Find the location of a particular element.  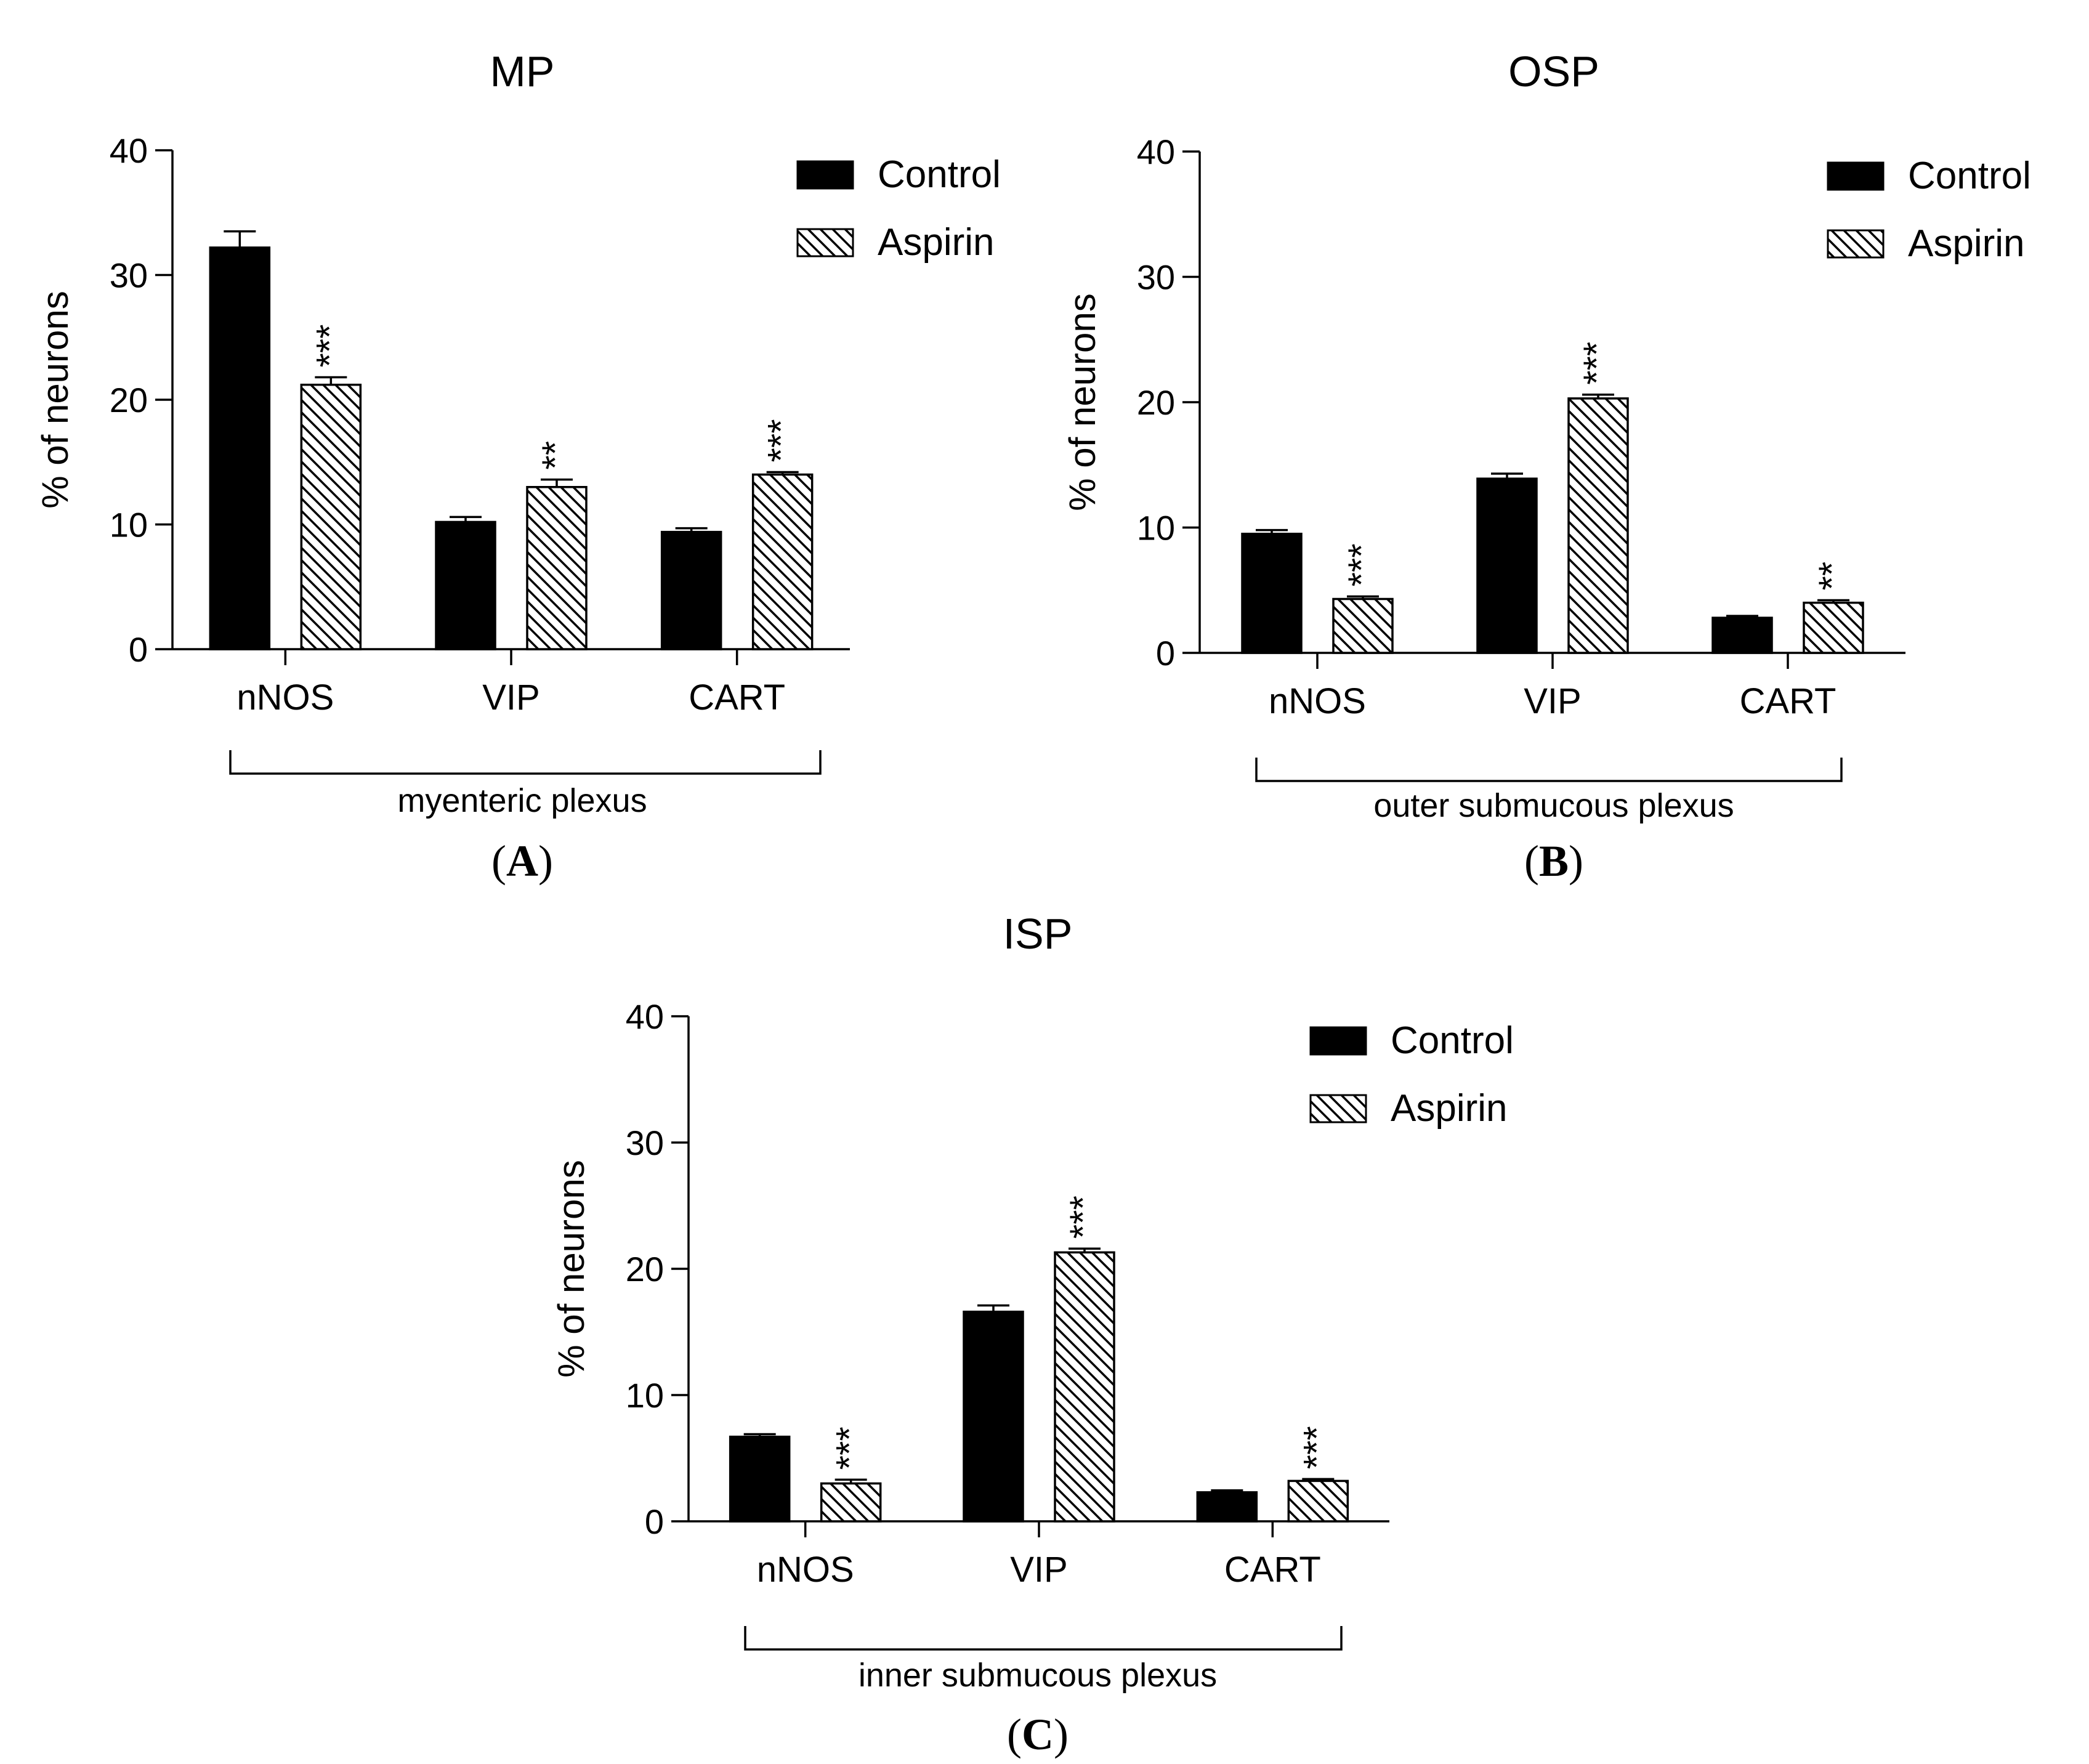

panel-letter: A is located at coordinates (522, 861).